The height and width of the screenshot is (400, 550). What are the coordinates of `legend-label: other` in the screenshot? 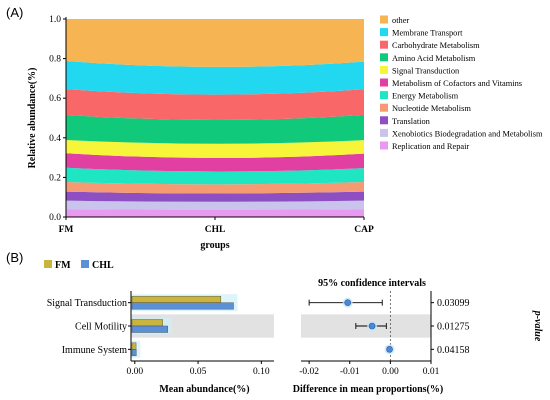 It's located at (400, 20).